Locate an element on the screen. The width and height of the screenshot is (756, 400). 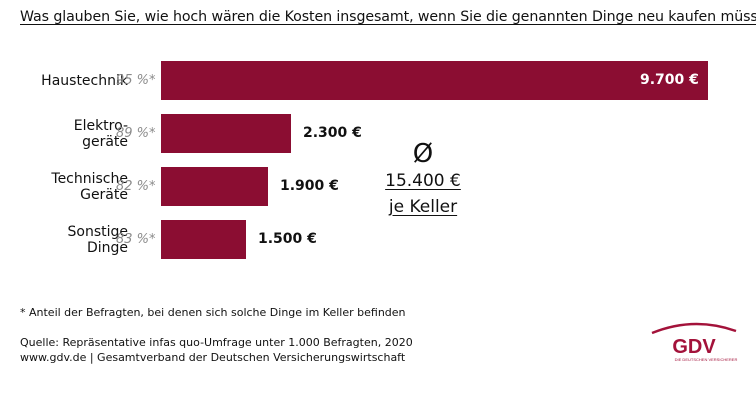
average-symbol: Ø is located at coordinates (423, 154).